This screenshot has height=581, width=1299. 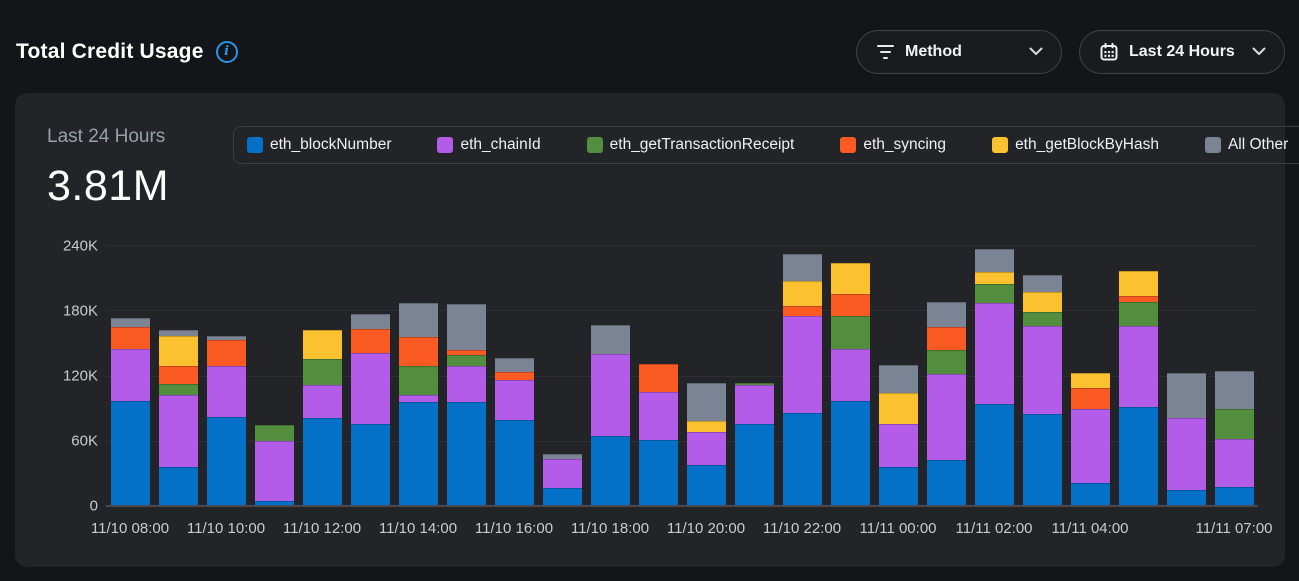 What do you see at coordinates (702, 144) in the screenshot?
I see `legend-item-label: eth_getTransactionReceipt` at bounding box center [702, 144].